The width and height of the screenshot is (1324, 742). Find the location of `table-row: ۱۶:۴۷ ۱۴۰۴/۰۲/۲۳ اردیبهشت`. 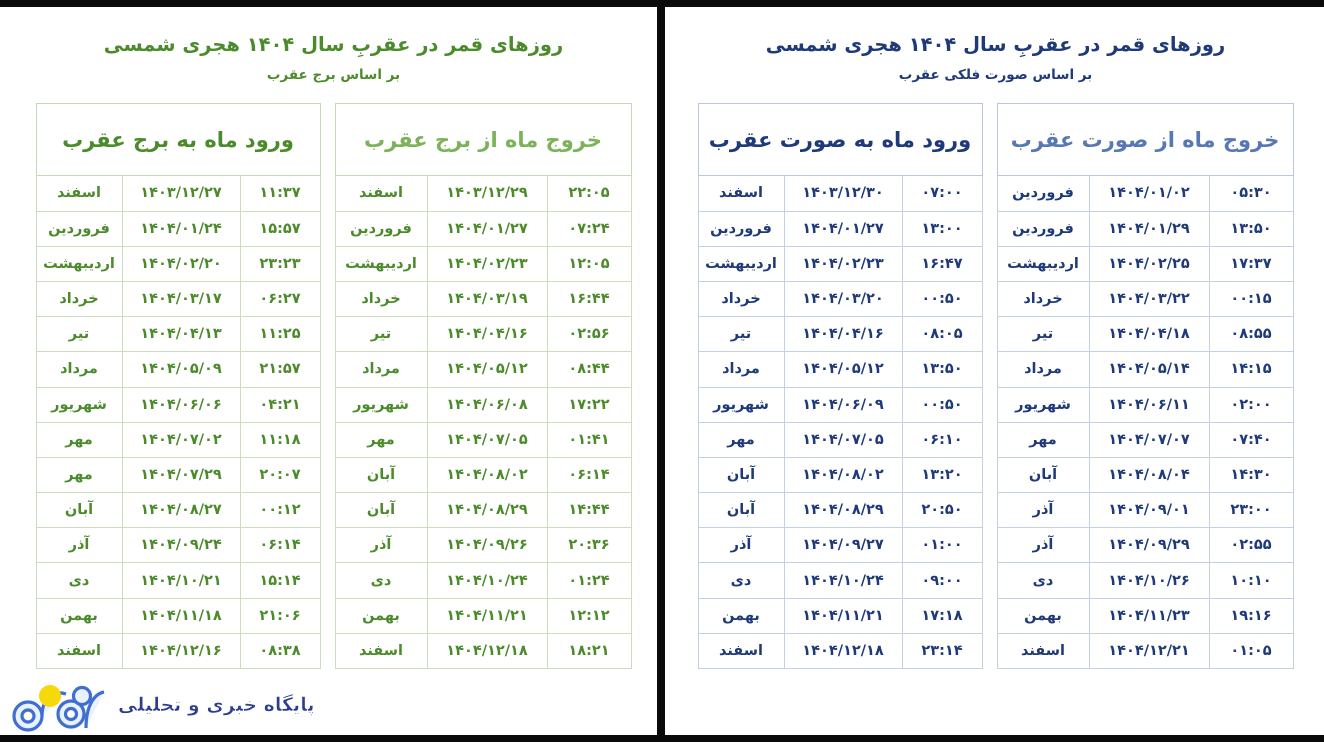

table-row: ۱۶:۴۷ ۱۴۰۴/۰۲/۲۳ اردیبهشت is located at coordinates (840, 263).